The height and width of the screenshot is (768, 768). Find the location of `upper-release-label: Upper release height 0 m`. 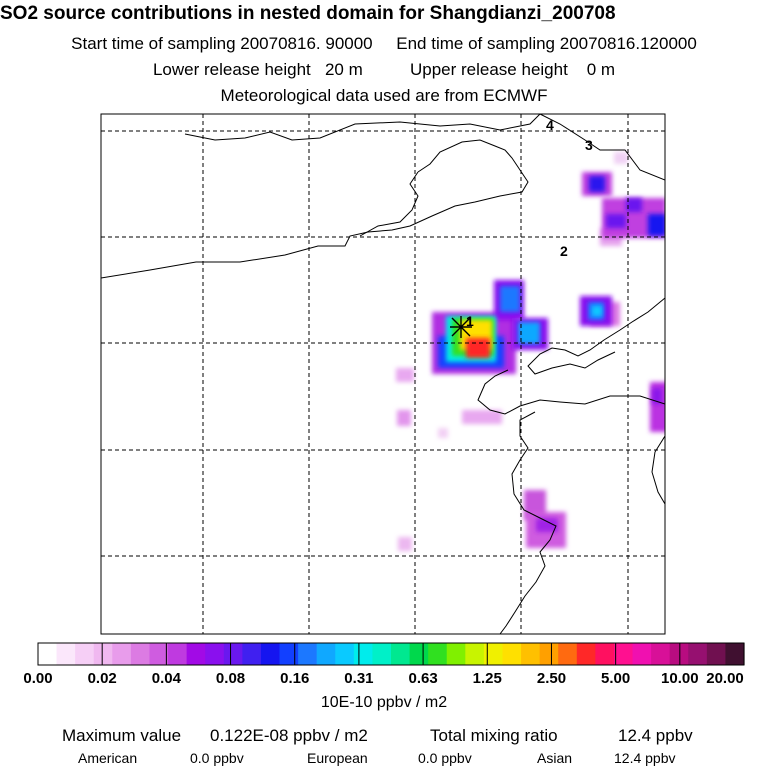

upper-release-label: Upper release height 0 m is located at coordinates (512, 69).